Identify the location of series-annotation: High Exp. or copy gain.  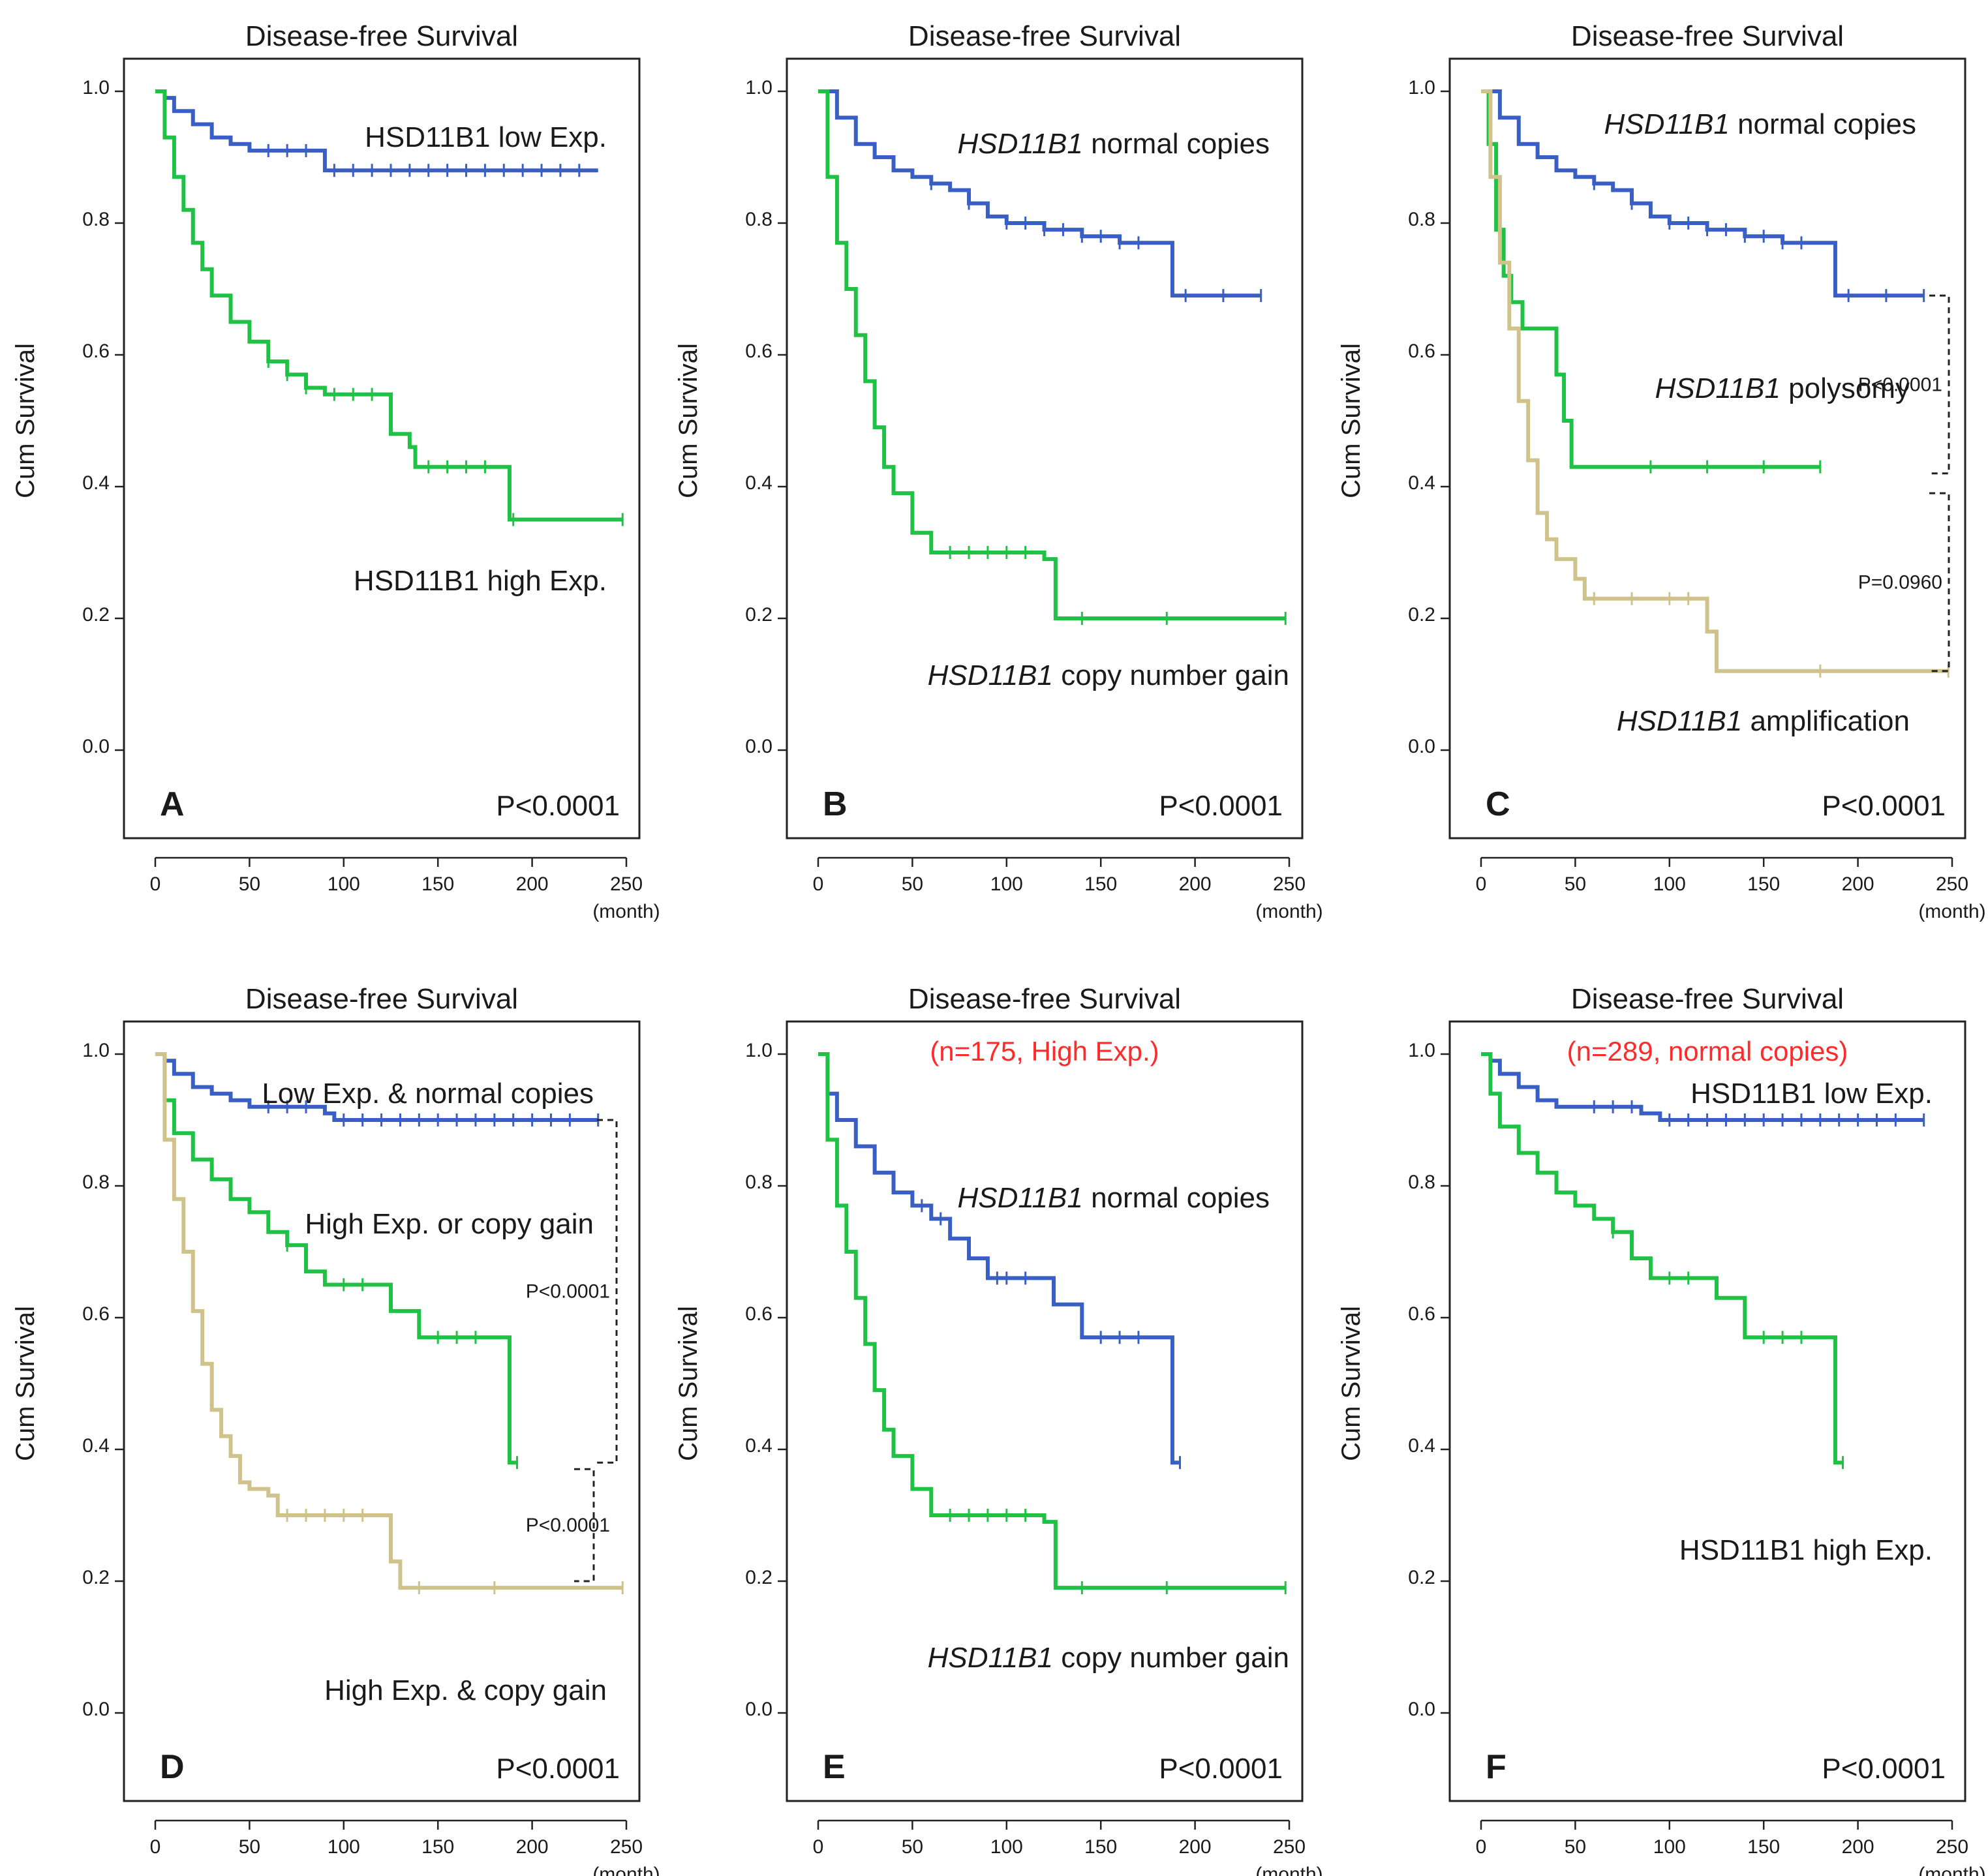
(449, 1224).